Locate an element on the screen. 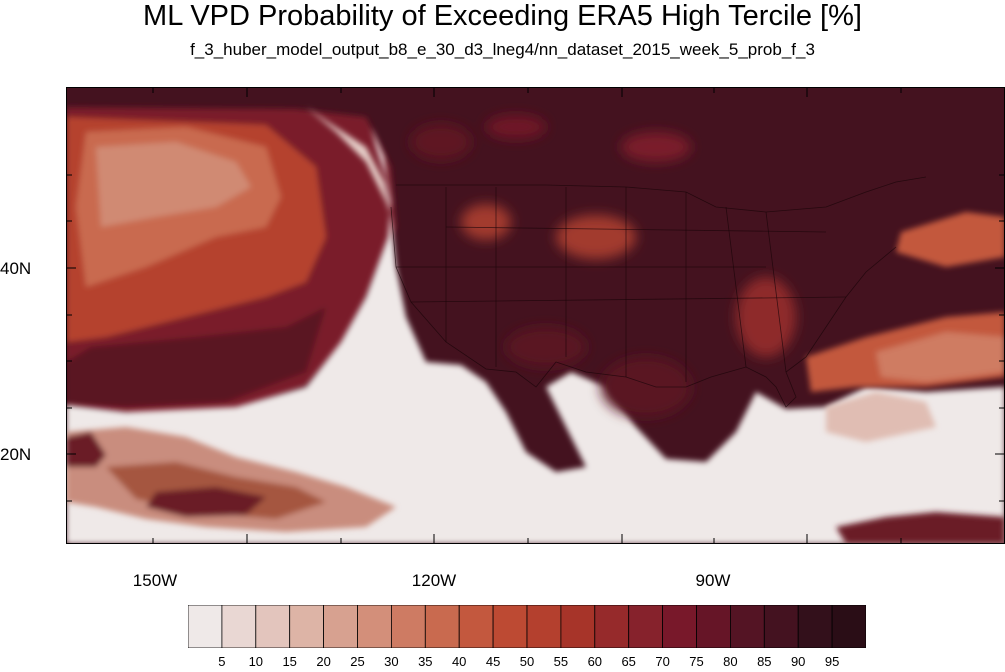 The image size is (1005, 672). x-tick-label-90w: 90W is located at coordinates (713, 580).